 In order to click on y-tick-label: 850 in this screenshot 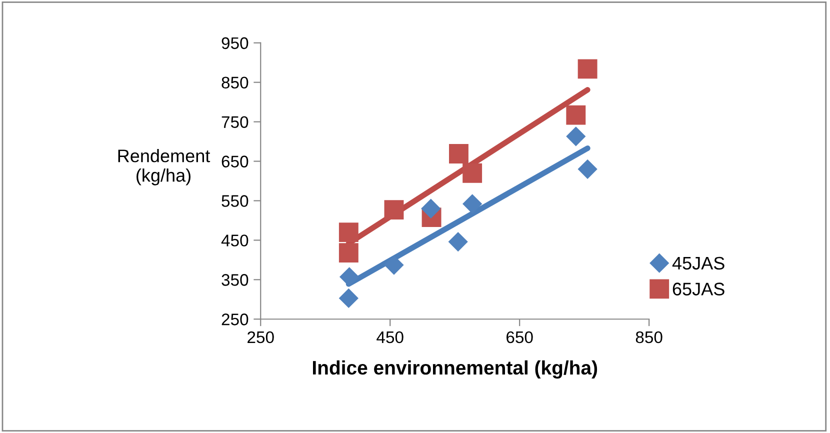, I will do `click(235, 82)`.